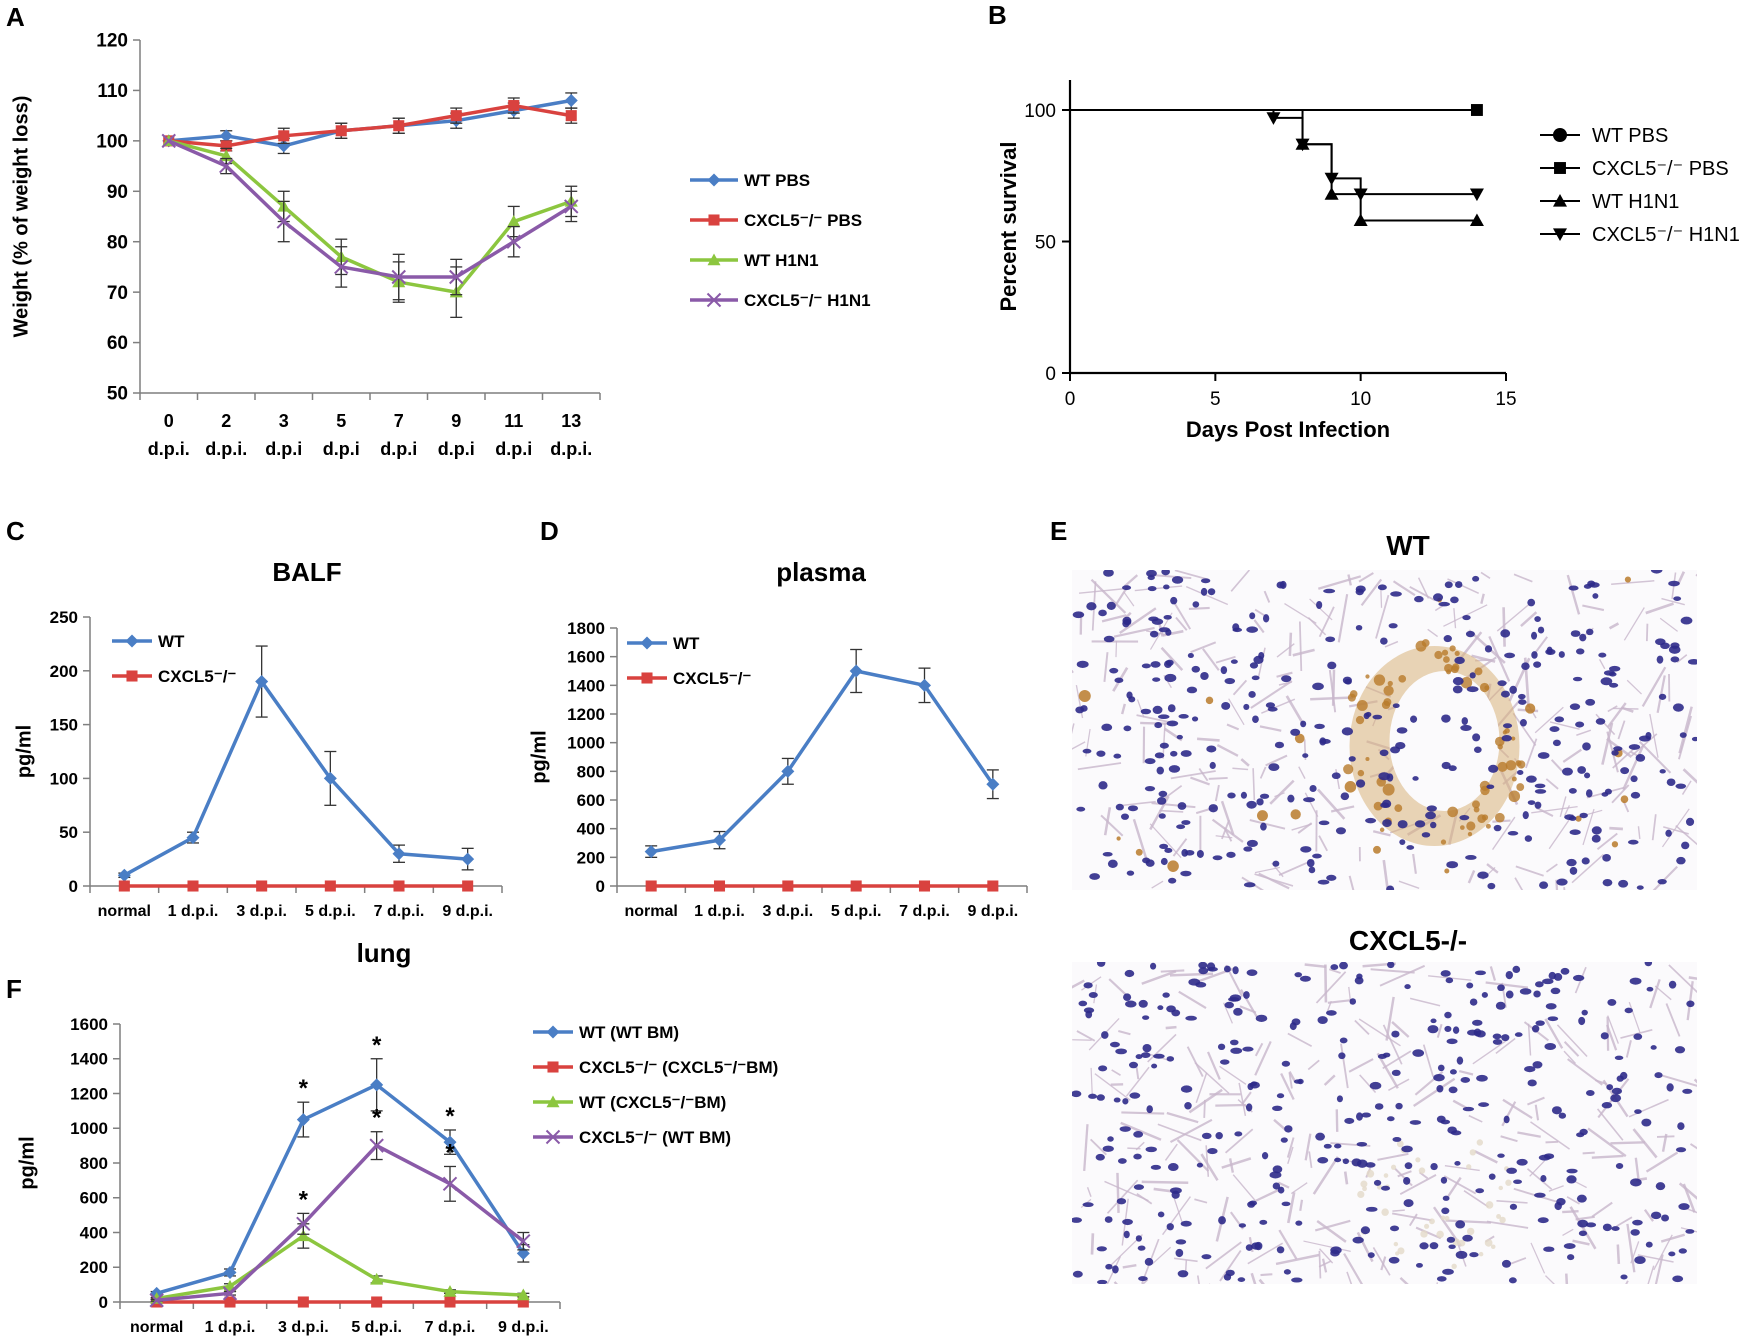 The height and width of the screenshot is (1339, 1739). I want to click on legend-label: WT, so click(171, 641).